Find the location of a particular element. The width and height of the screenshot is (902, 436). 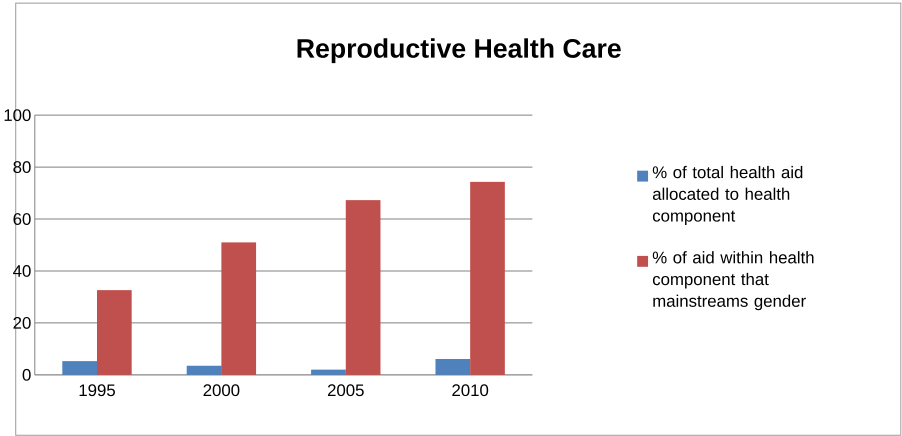

x-tick-label: 2010 is located at coordinates (470, 390).